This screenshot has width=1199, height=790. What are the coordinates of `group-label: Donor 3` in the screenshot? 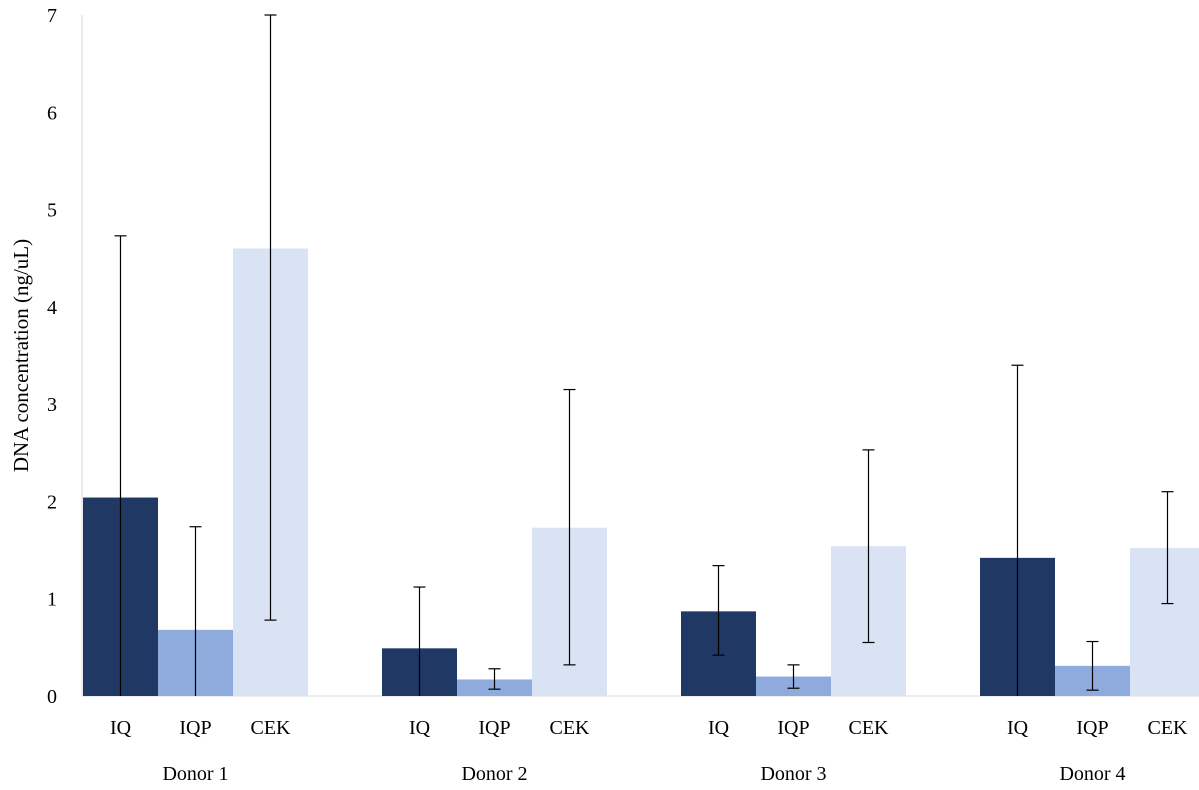 It's located at (793, 774).